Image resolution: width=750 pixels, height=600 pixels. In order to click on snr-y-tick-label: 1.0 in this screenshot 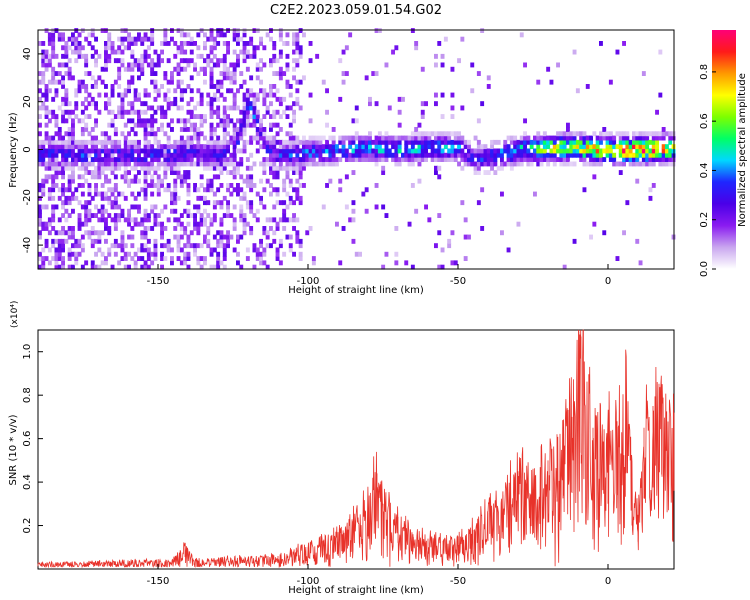, I will do `click(27, 352)`.